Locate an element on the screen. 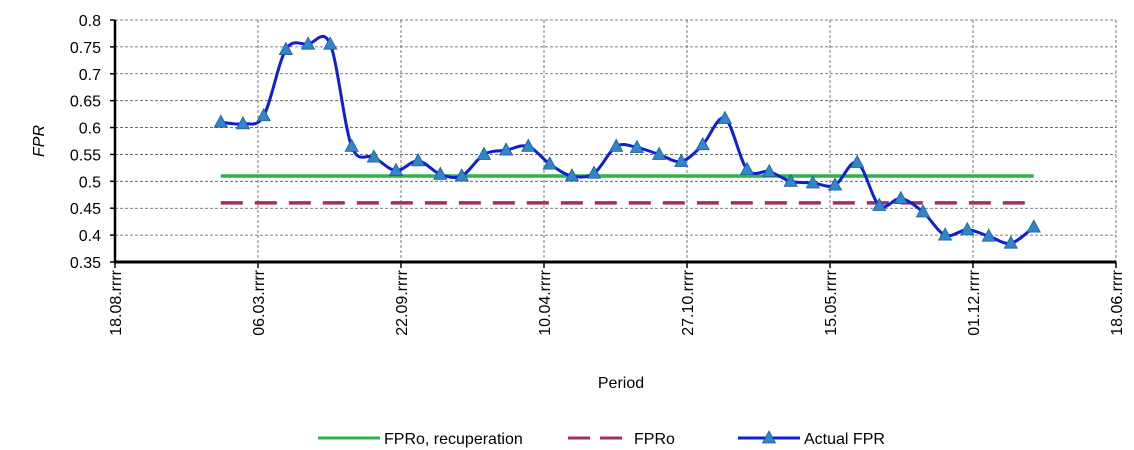  y-tick-label: 0.4 is located at coordinates (90, 236).